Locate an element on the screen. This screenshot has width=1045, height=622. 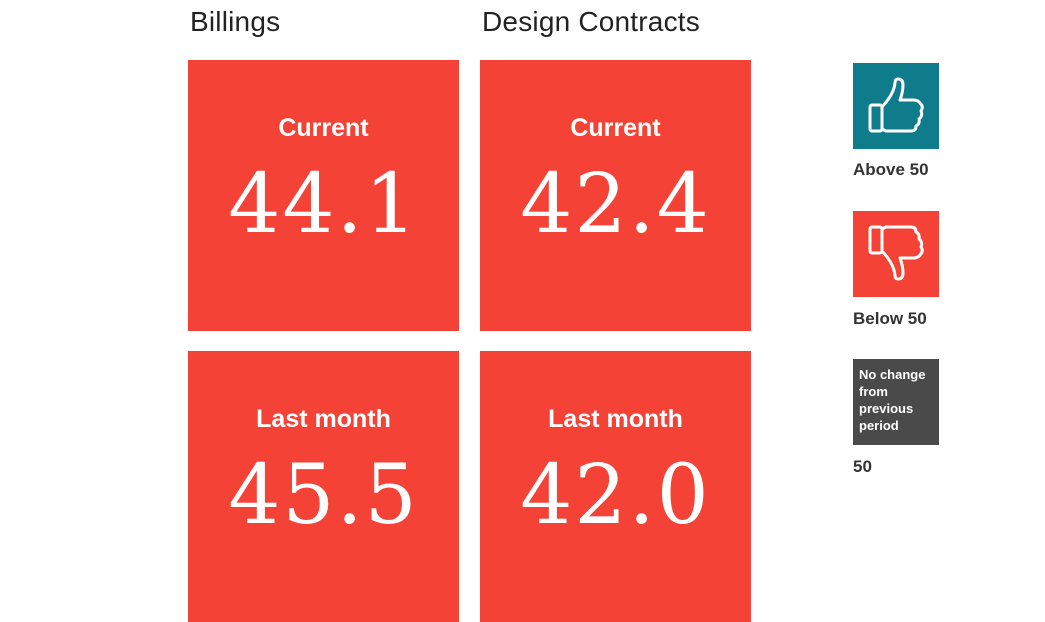
design-contracts-current-tile: Current 42.4 is located at coordinates (615, 195).